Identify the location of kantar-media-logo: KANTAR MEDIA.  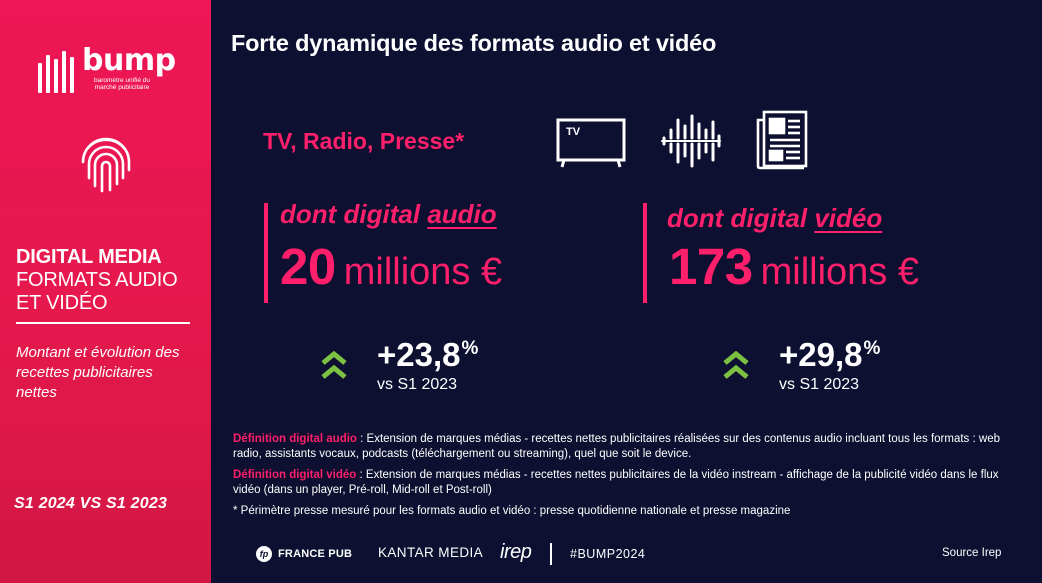
(431, 552).